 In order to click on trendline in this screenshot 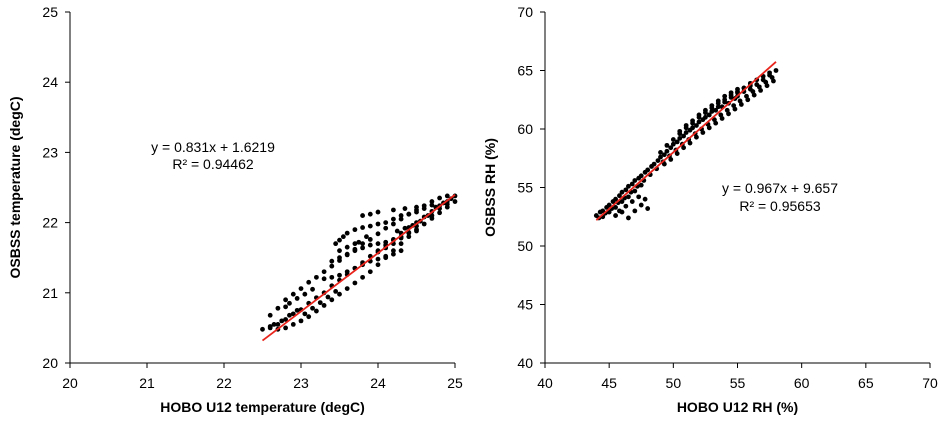, I will do `click(686, 141)`.